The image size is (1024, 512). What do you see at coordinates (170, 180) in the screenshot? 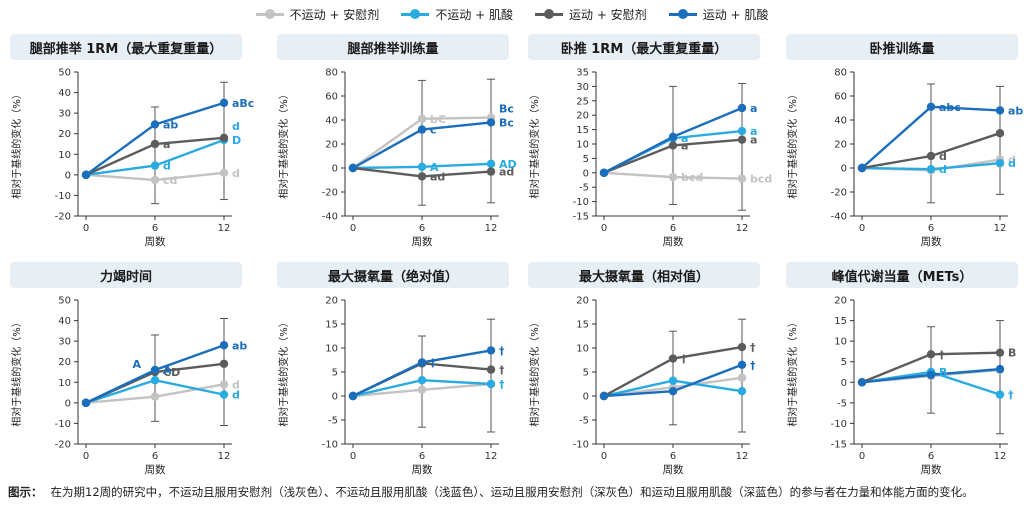
I see `significance-label: cd` at bounding box center [170, 180].